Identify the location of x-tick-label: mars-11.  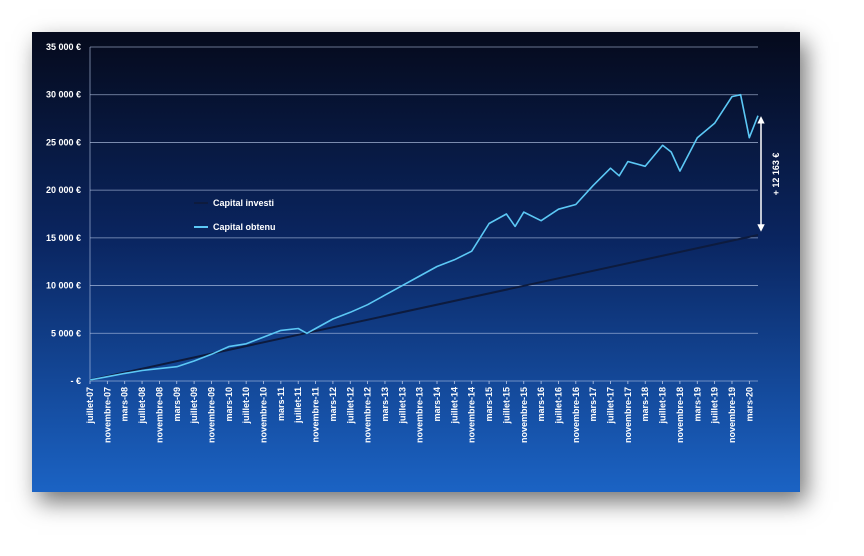
(281, 404).